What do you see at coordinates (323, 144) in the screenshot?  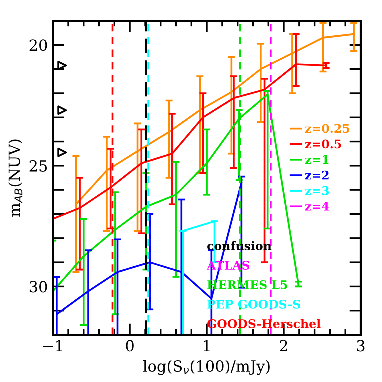 I see `legend-label: z=0.5` at bounding box center [323, 144].